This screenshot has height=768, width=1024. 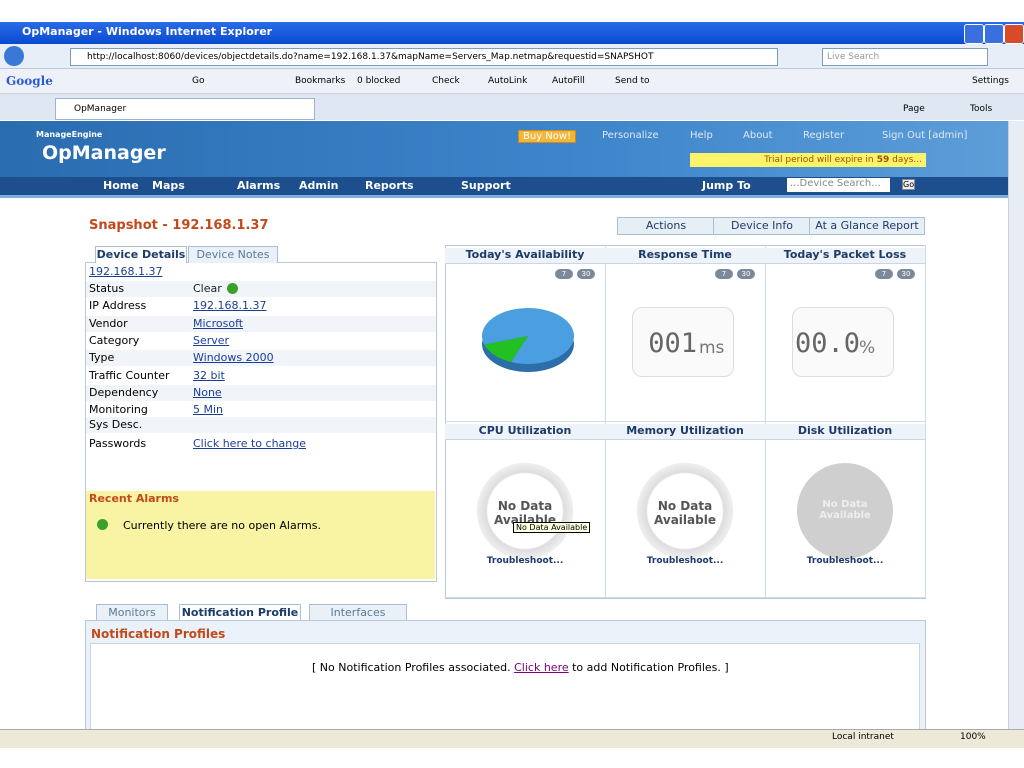 I want to click on bottom-tab: Monitors, so click(x=132, y=612).